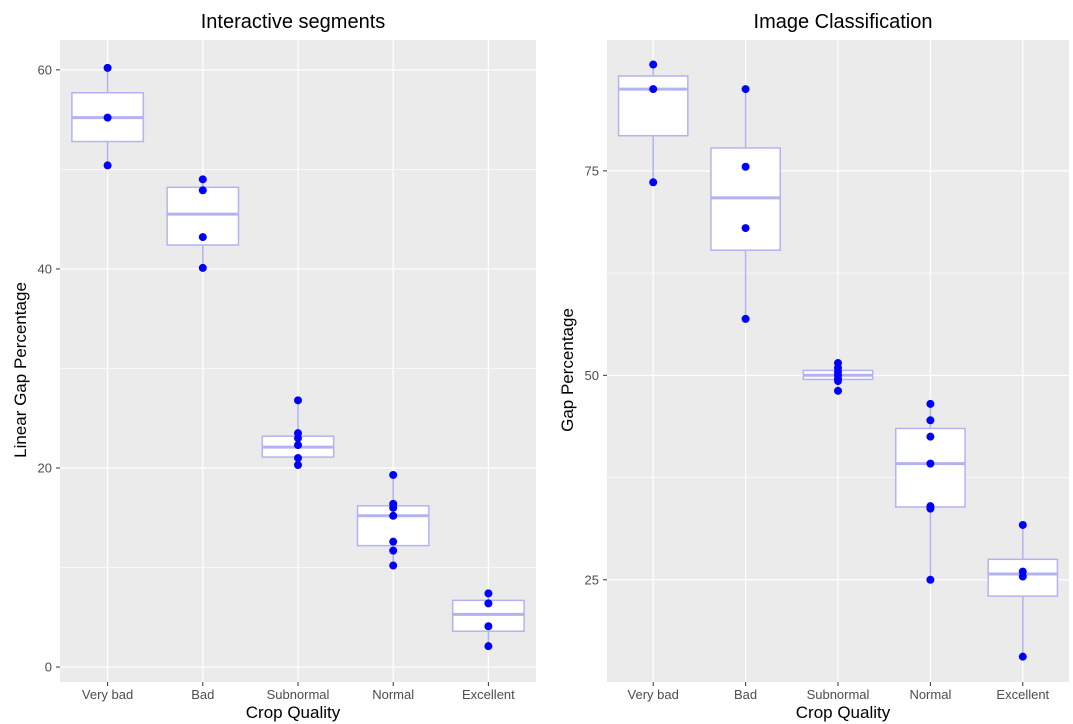 Image resolution: width=1073 pixels, height=724 pixels. Describe the element at coordinates (45, 468) in the screenshot. I see `y-tick-label: 20` at that location.